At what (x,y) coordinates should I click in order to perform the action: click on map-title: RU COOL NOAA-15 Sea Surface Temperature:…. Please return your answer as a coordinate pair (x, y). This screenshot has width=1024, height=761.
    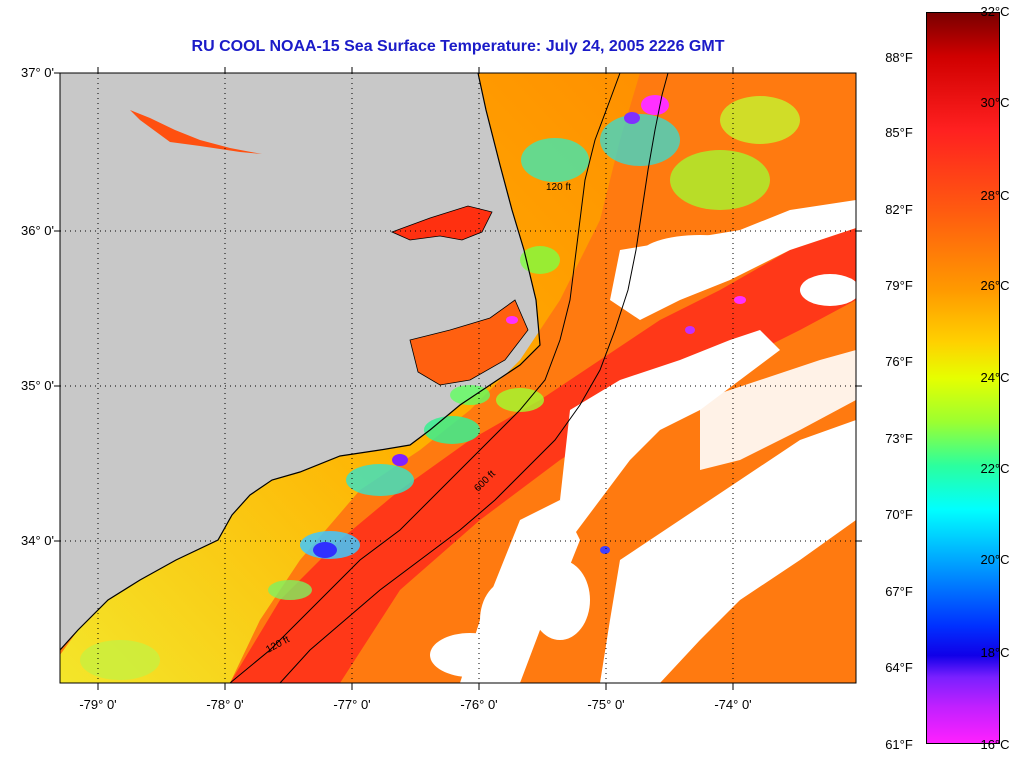
    Looking at the image, I should click on (458, 46).